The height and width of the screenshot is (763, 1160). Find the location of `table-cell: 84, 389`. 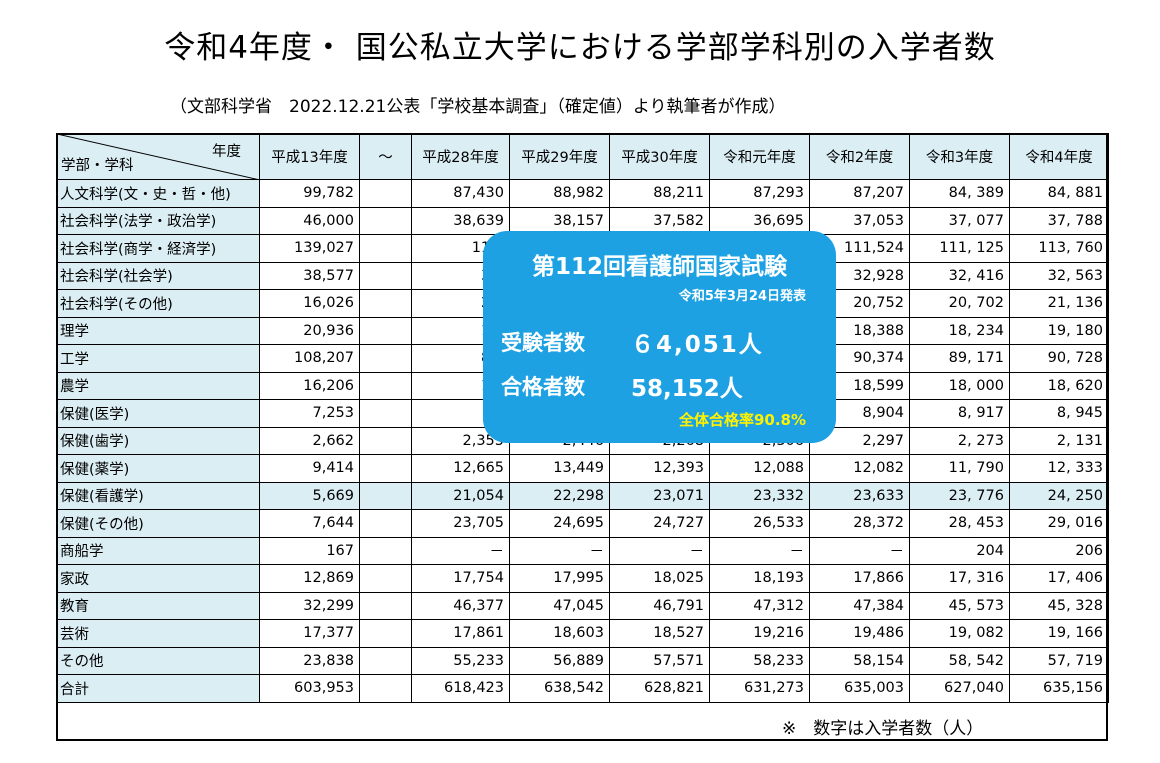

table-cell: 84, 389 is located at coordinates (959, 193).